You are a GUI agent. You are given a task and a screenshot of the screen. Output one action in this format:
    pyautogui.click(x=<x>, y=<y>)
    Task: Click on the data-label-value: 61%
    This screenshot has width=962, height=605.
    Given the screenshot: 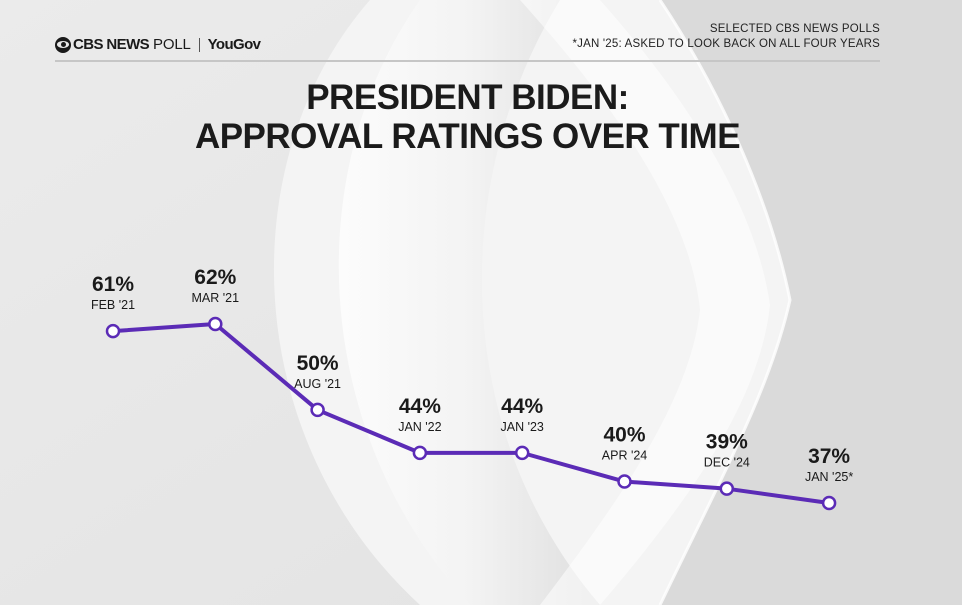 What is the action you would take?
    pyautogui.click(x=113, y=284)
    